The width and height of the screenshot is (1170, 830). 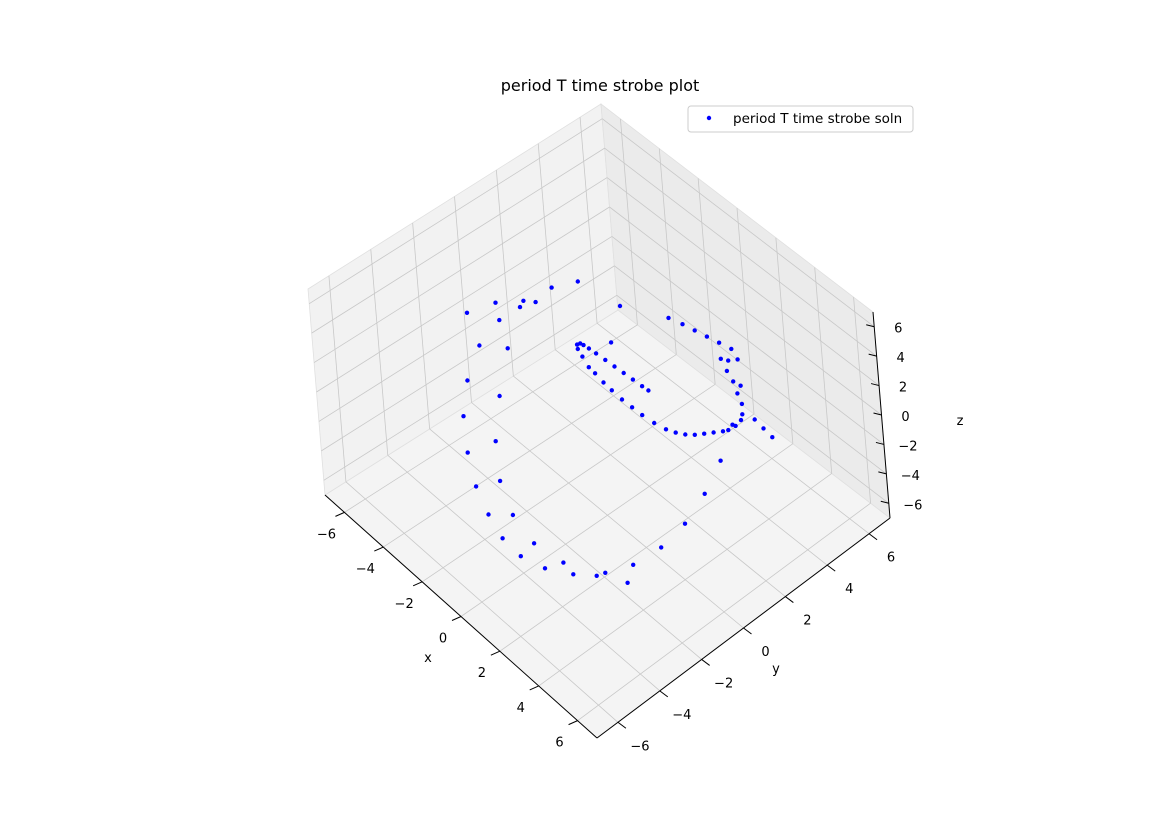 What do you see at coordinates (776, 669) in the screenshot?
I see `y-axis-label: y` at bounding box center [776, 669].